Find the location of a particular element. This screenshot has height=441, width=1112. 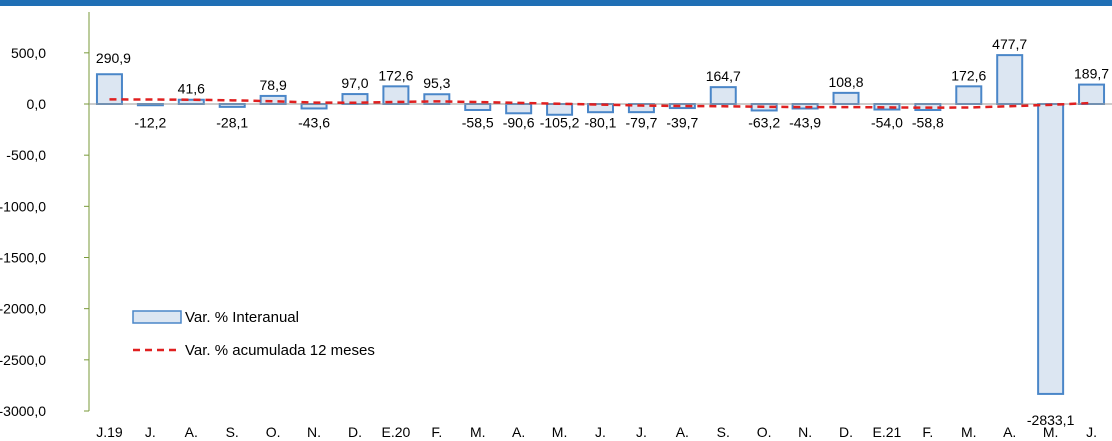

legend-bar-swatch is located at coordinates (157, 317).